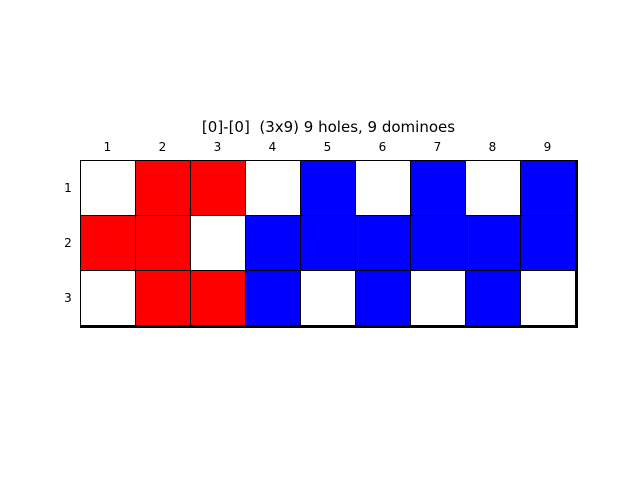  What do you see at coordinates (108, 298) in the screenshot?
I see `board-cell-r3-c1-hole` at bounding box center [108, 298].